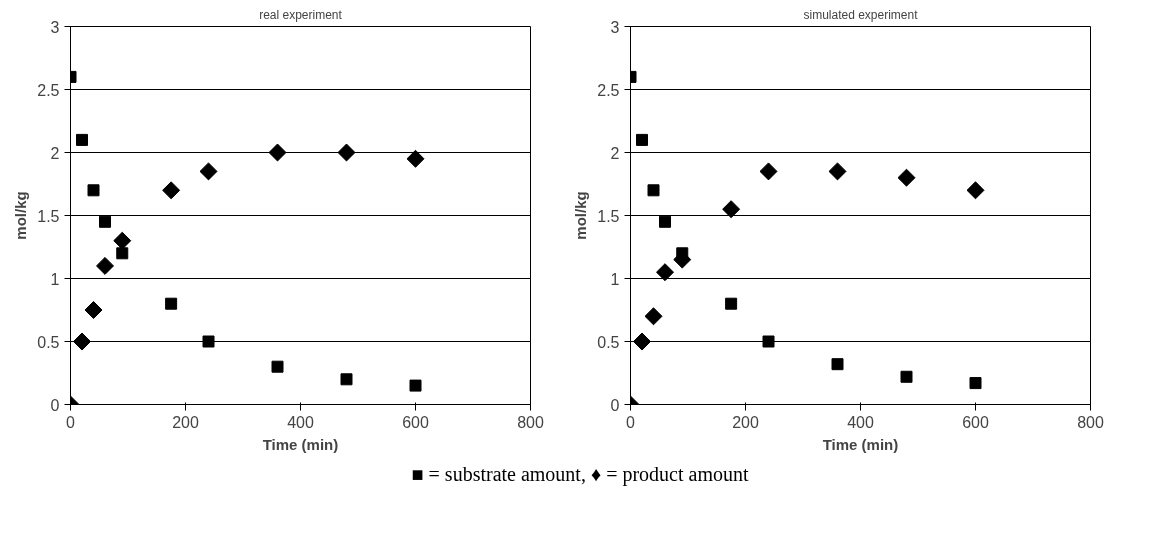  I want to click on chart-title: real experiment, so click(301, 14).